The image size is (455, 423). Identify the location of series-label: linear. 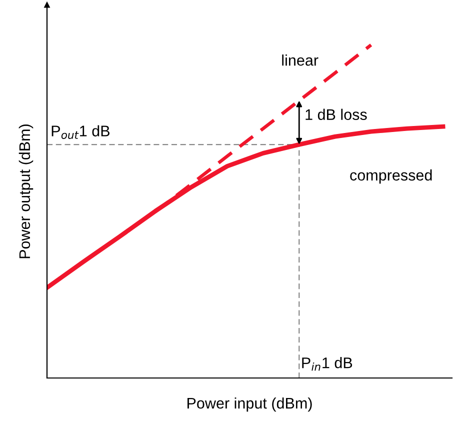
(300, 60).